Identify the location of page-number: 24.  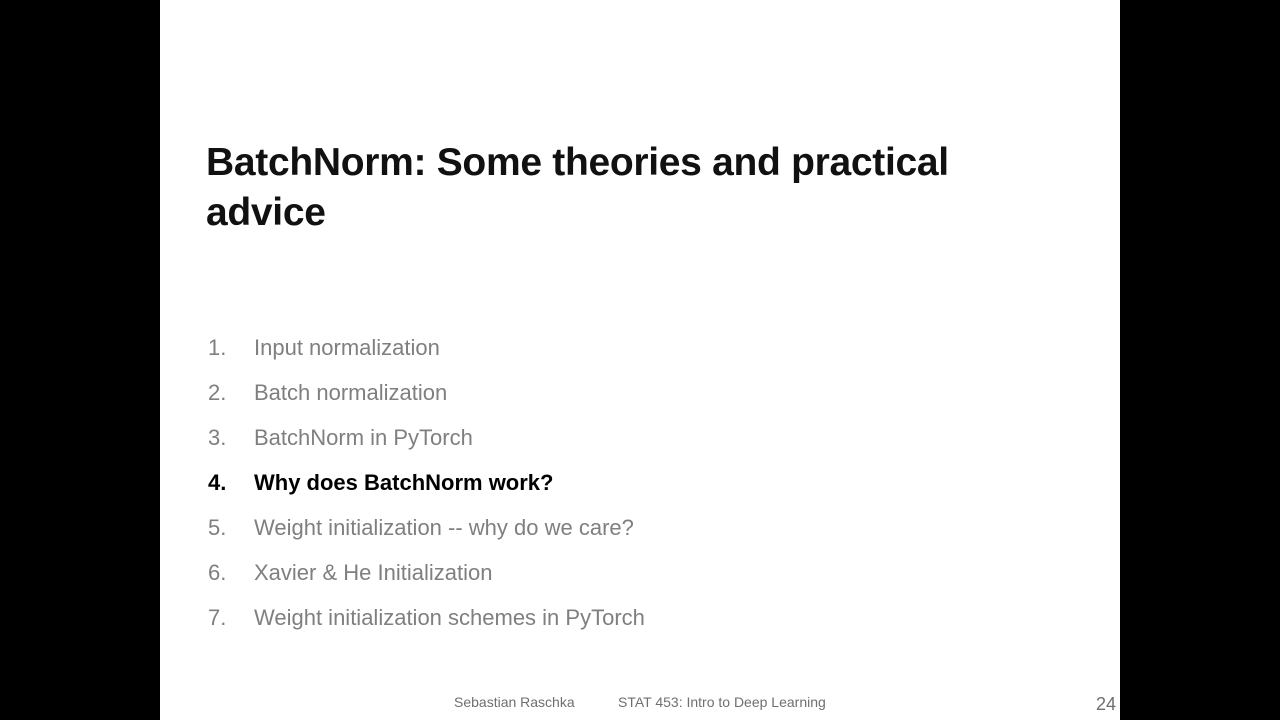
(1105, 704).